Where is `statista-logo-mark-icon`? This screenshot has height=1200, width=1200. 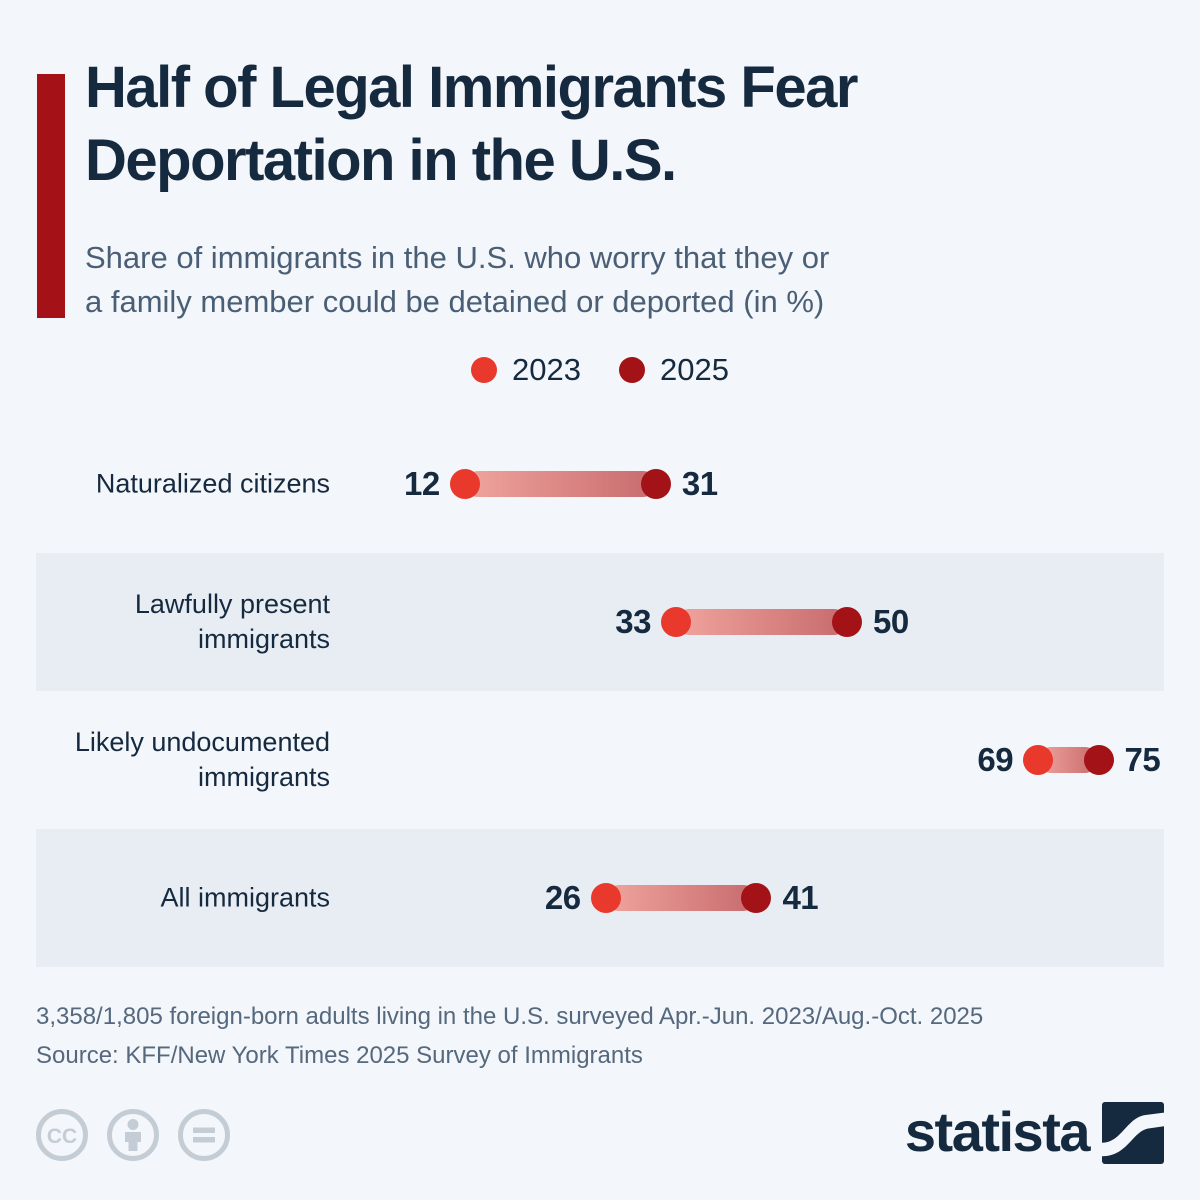
statista-logo-mark-icon is located at coordinates (1133, 1135).